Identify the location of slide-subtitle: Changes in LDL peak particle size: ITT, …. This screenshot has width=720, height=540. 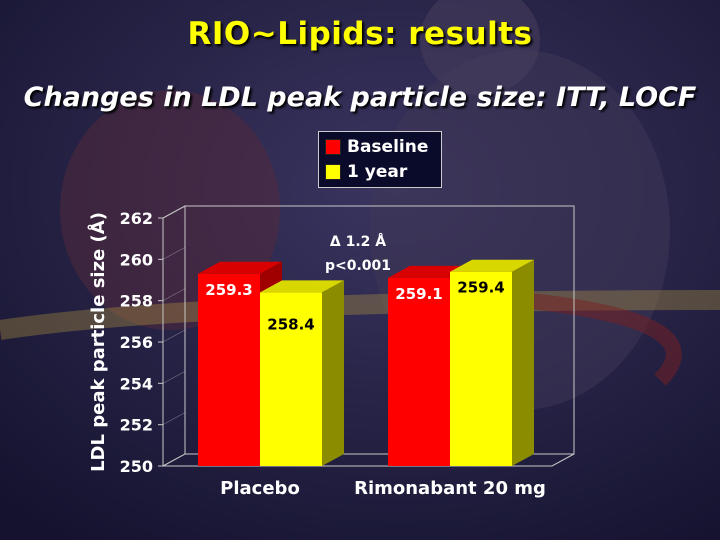
(360, 97).